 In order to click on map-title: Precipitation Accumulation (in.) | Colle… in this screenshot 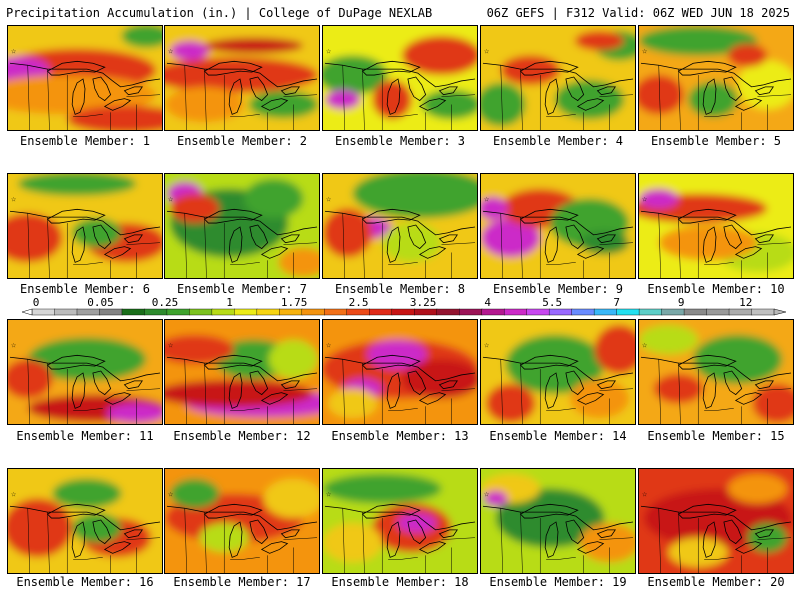, I will do `click(219, 13)`.